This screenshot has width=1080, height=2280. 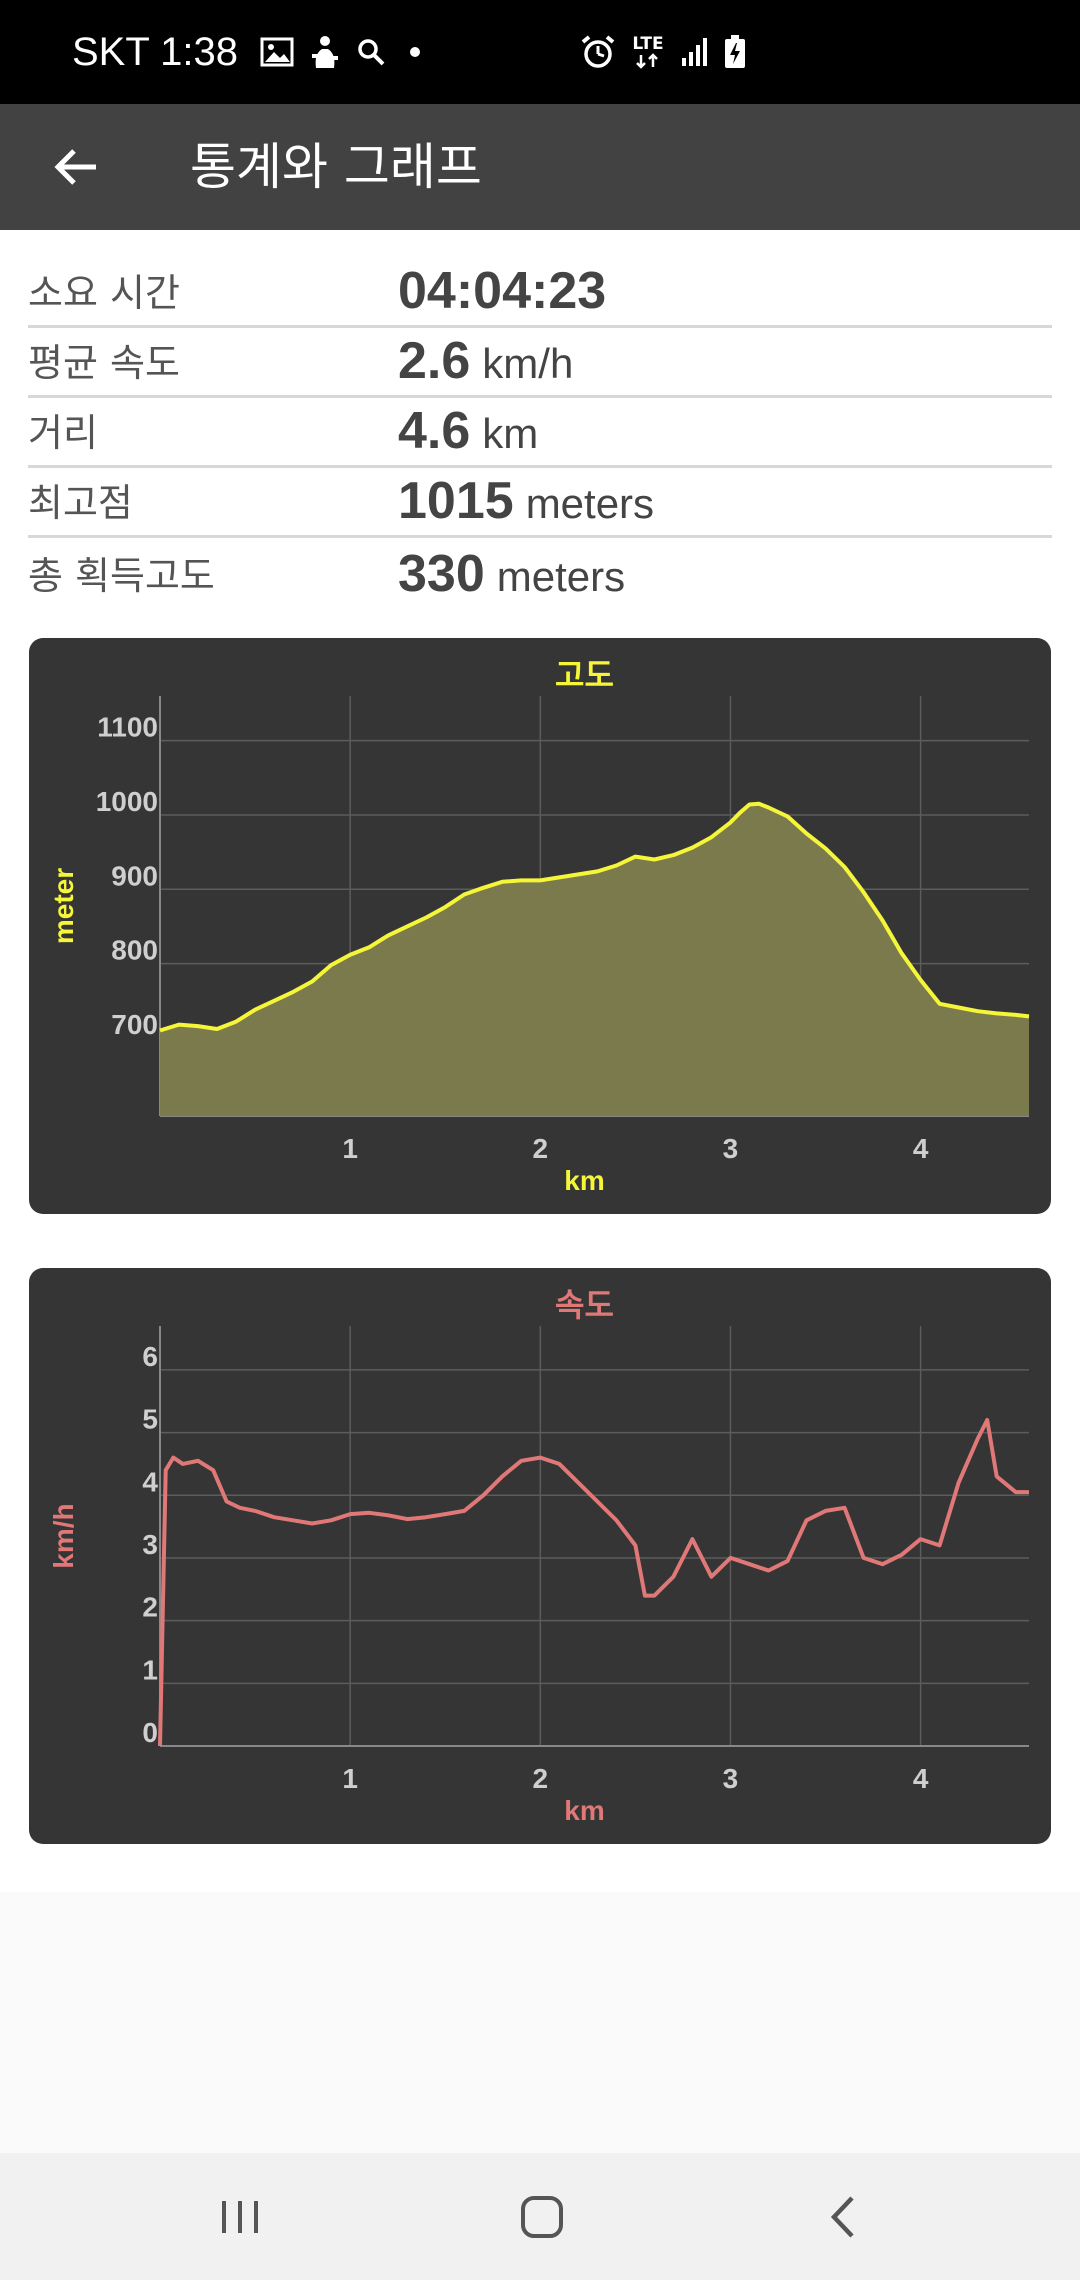 What do you see at coordinates (510, 433) in the screenshot?
I see `stat-unit: km` at bounding box center [510, 433].